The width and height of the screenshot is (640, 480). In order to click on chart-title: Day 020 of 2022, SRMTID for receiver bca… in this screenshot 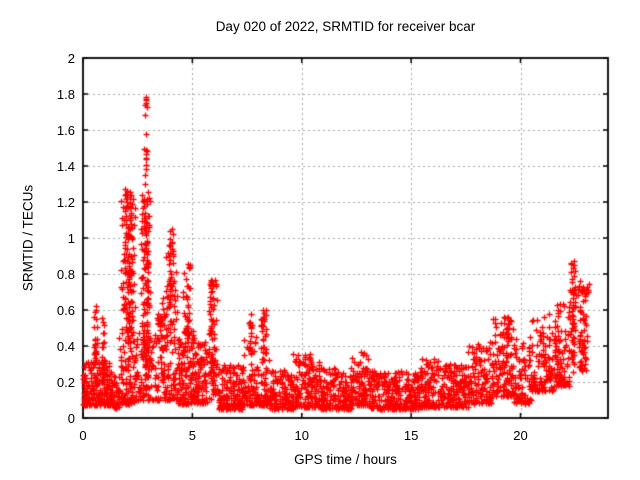, I will do `click(345, 26)`.